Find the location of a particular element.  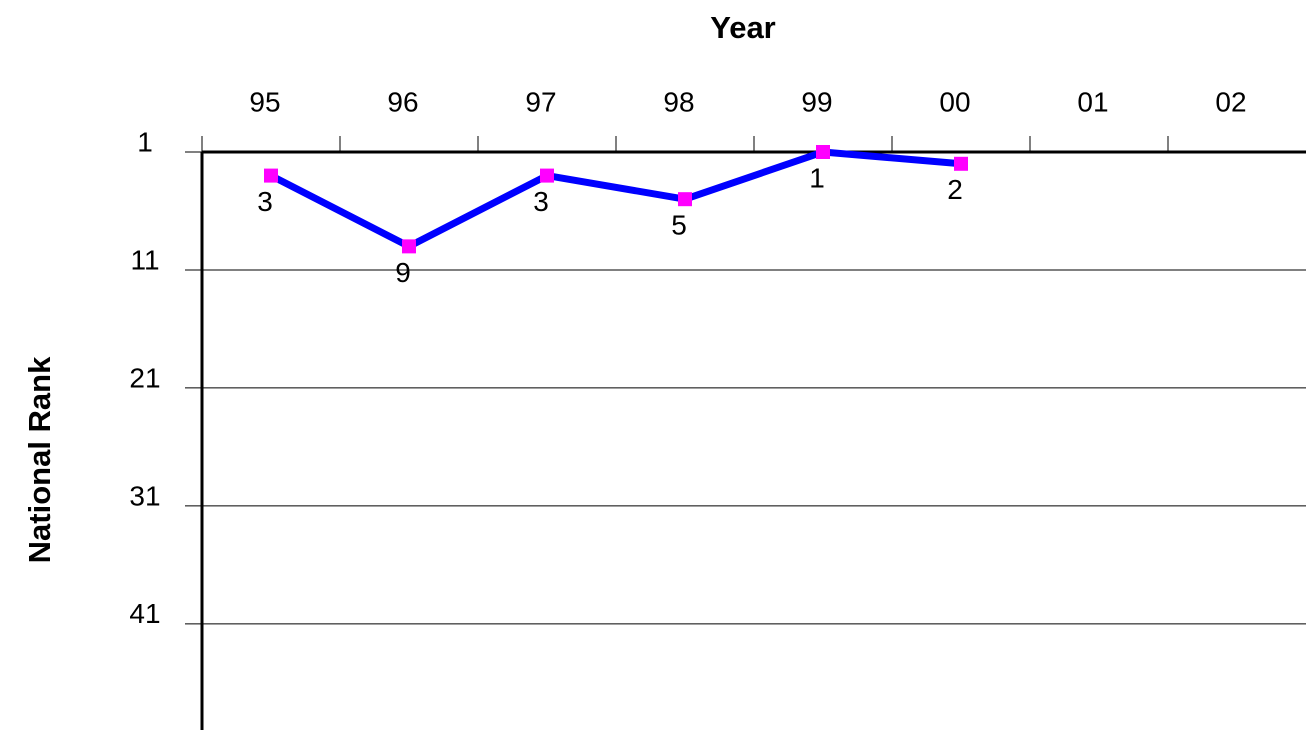

y-tick-label: 1 is located at coordinates (145, 141).